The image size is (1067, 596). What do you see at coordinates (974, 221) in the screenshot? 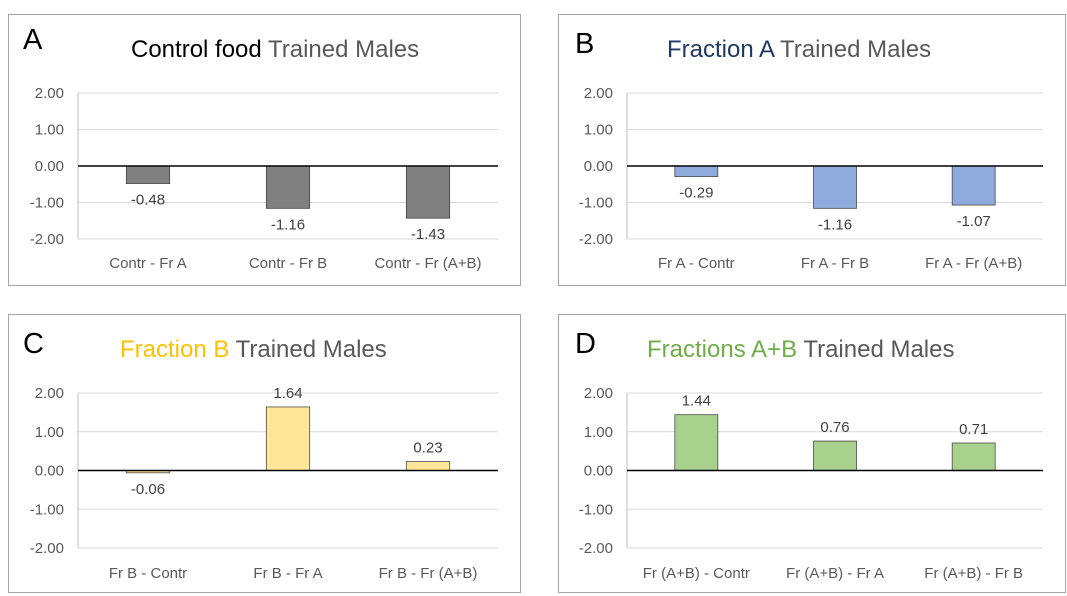
I see `data-label: -1.07` at bounding box center [974, 221].